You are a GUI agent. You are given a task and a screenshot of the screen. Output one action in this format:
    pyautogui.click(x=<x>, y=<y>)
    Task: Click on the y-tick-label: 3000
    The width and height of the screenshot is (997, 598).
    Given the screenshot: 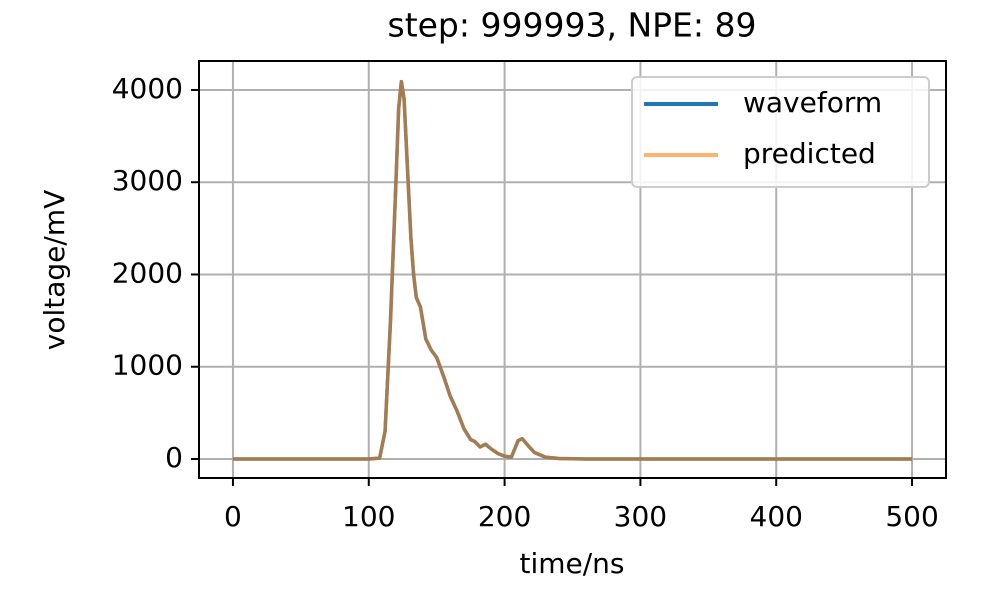 What is the action you would take?
    pyautogui.click(x=147, y=180)
    